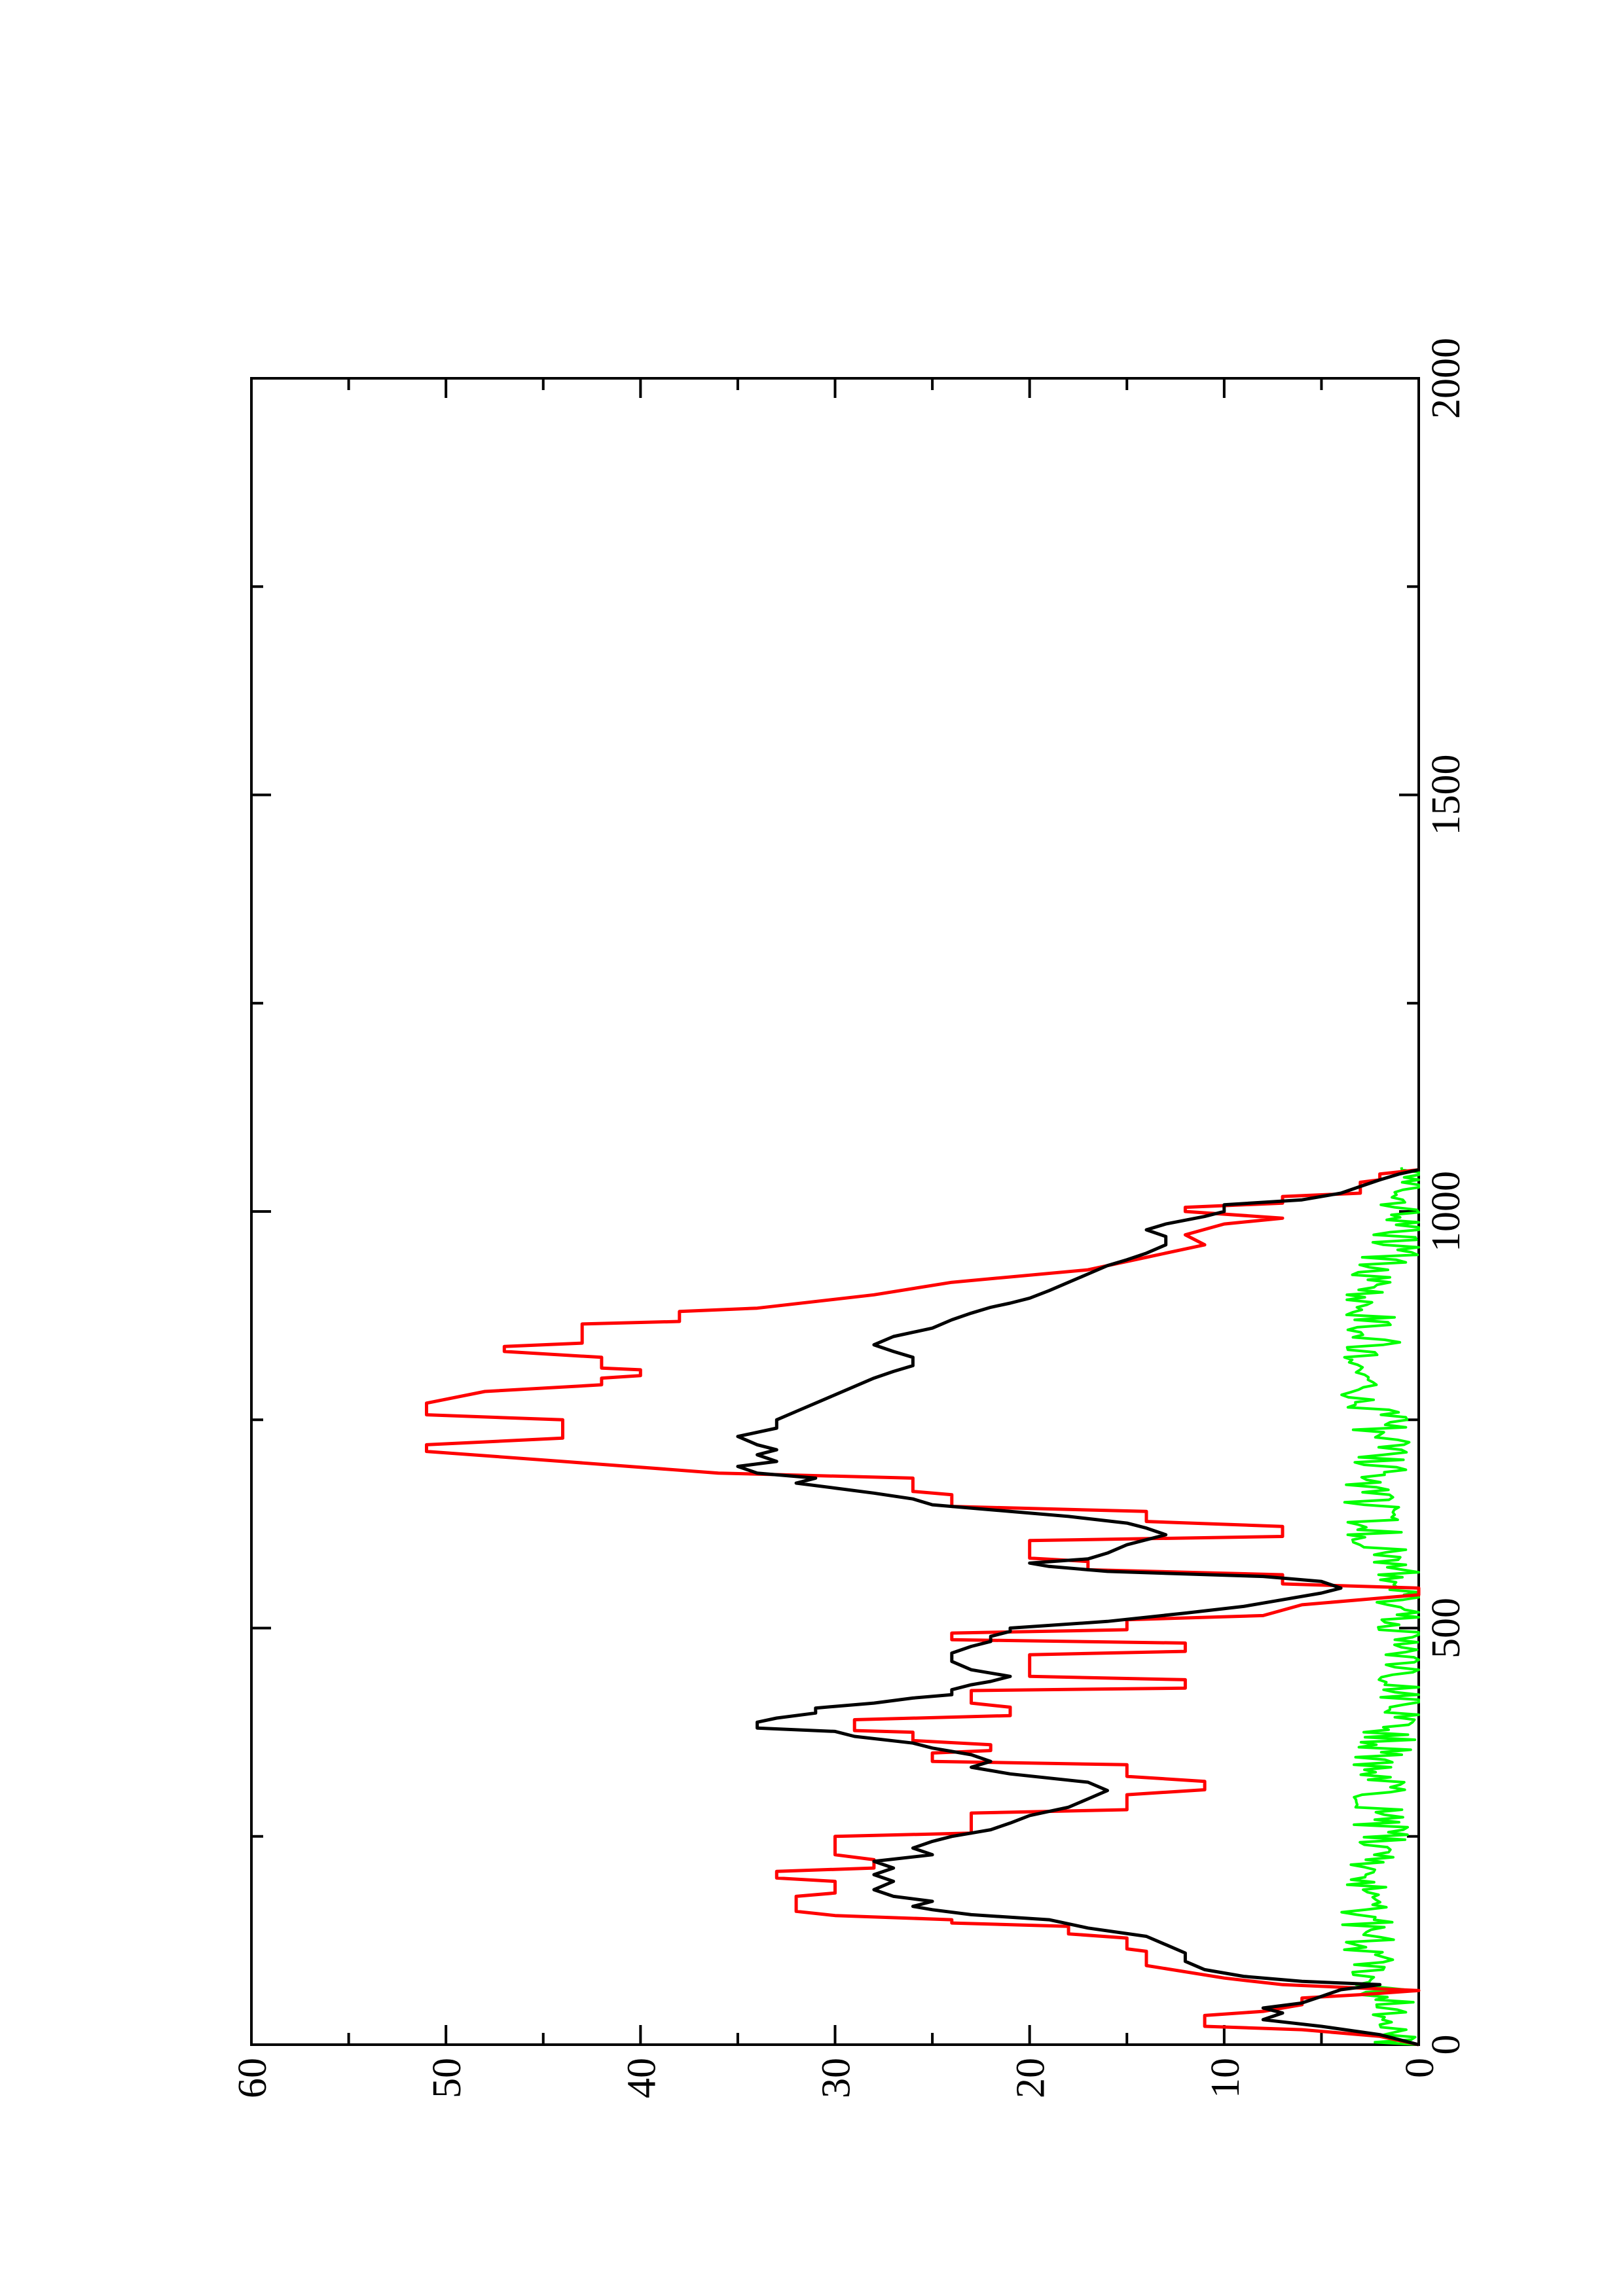  What do you see at coordinates (447, 2078) in the screenshot?
I see `y-tick-label: 50` at bounding box center [447, 2078].